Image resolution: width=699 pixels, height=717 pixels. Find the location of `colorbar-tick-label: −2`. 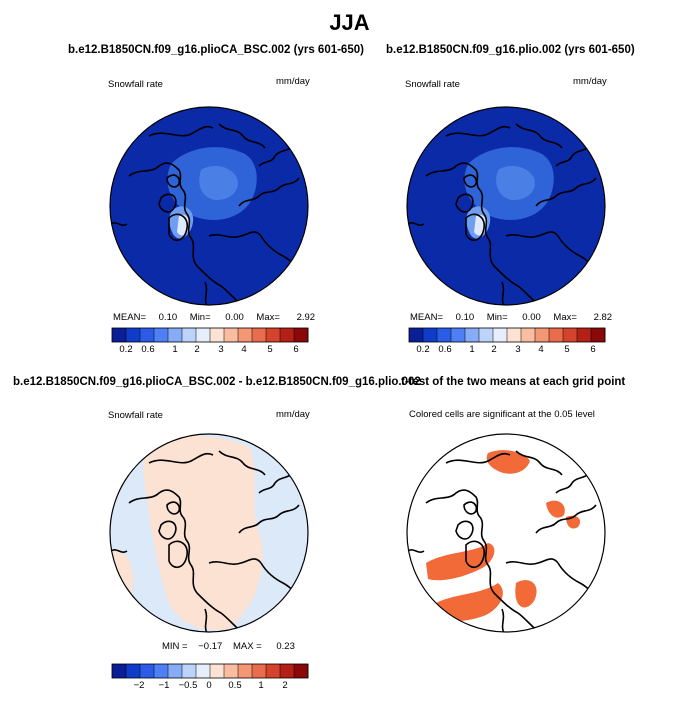

colorbar-tick-label: −2 is located at coordinates (139, 685).